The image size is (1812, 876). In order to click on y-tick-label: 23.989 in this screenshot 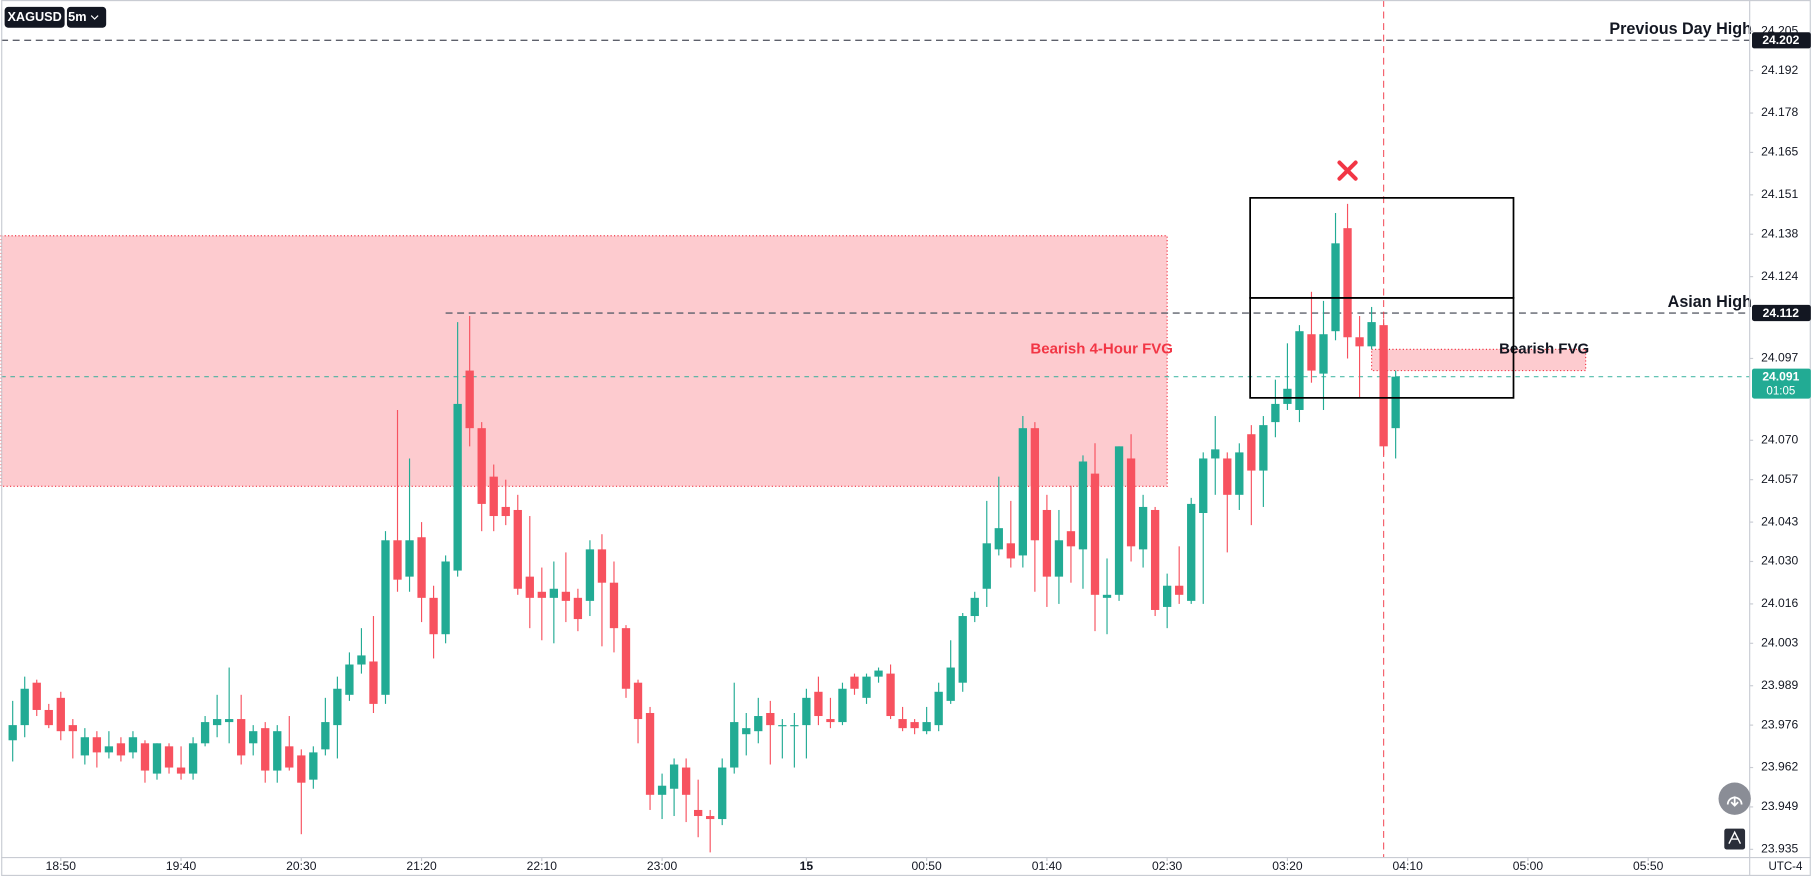, I will do `click(1779, 685)`.